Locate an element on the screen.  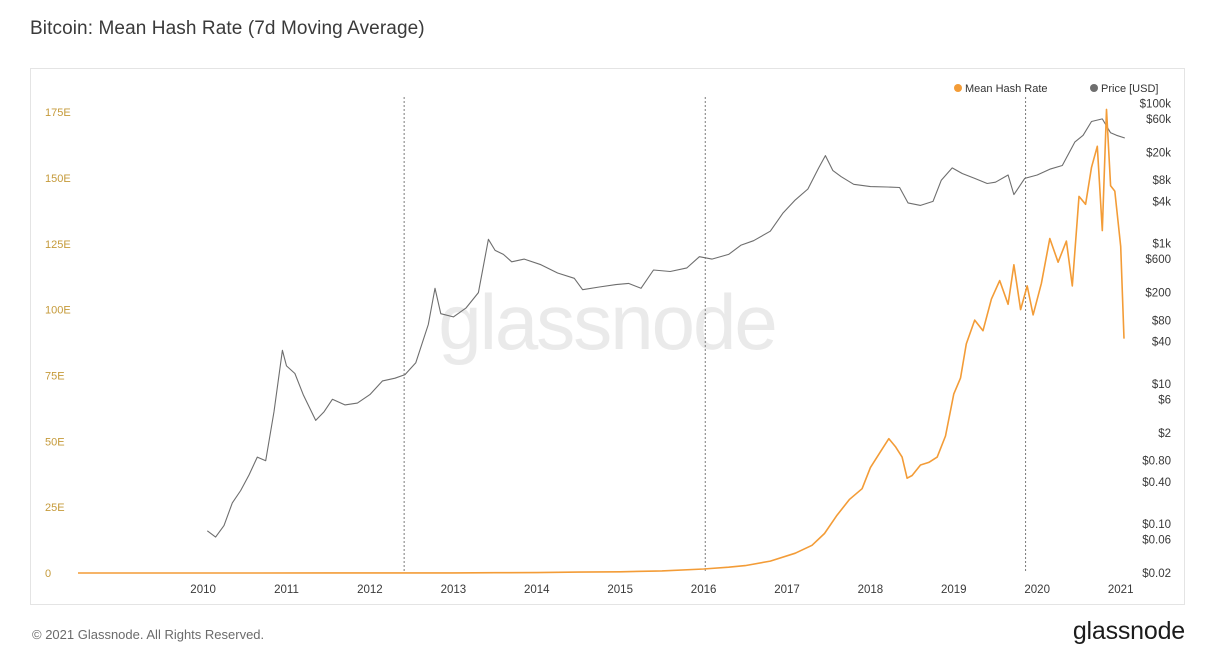
x-axis-tick-2015: 2015 is located at coordinates (620, 590).